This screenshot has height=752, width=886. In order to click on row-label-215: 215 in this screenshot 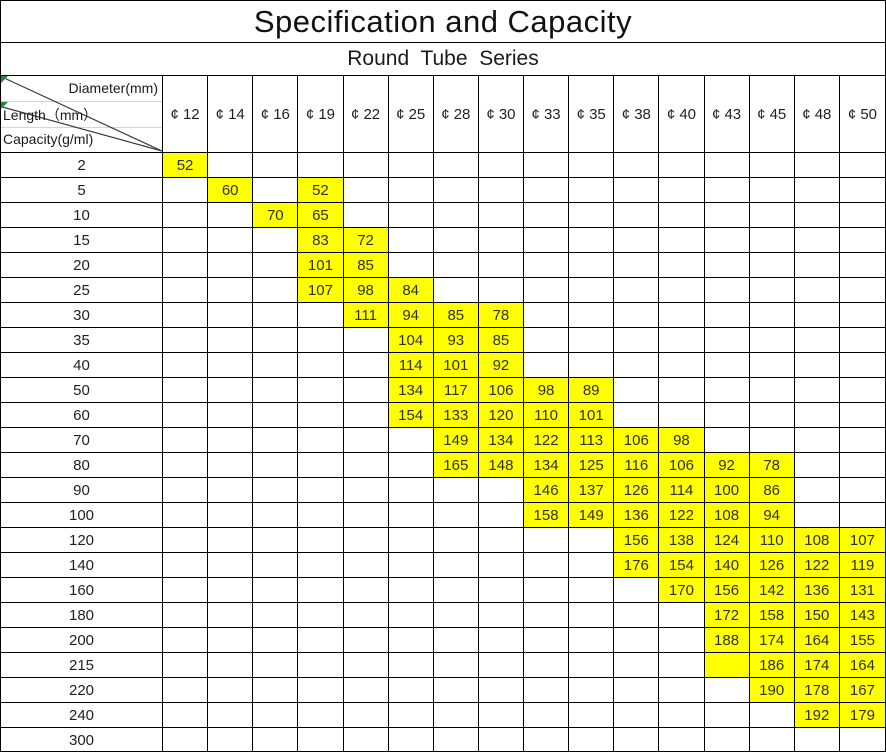, I will do `click(82, 665)`.